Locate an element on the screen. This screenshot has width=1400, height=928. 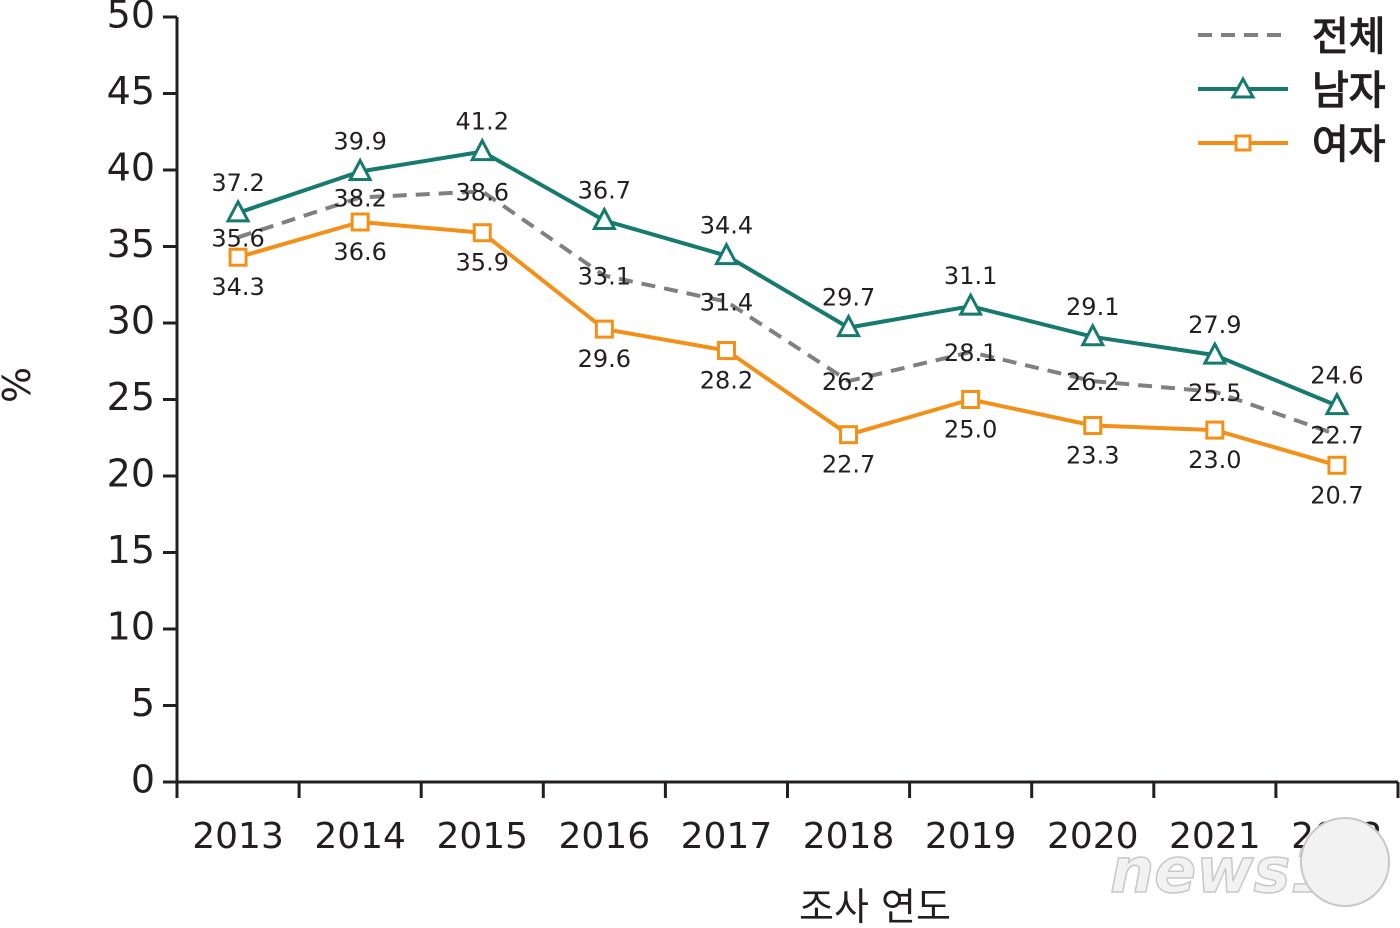
square-marker-icon is located at coordinates (1243, 143).